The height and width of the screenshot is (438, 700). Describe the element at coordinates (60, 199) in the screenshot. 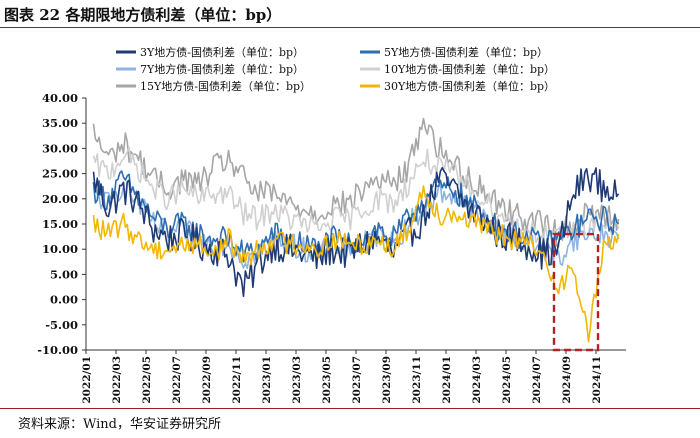

I see `y-tick-label: 20.00` at that location.